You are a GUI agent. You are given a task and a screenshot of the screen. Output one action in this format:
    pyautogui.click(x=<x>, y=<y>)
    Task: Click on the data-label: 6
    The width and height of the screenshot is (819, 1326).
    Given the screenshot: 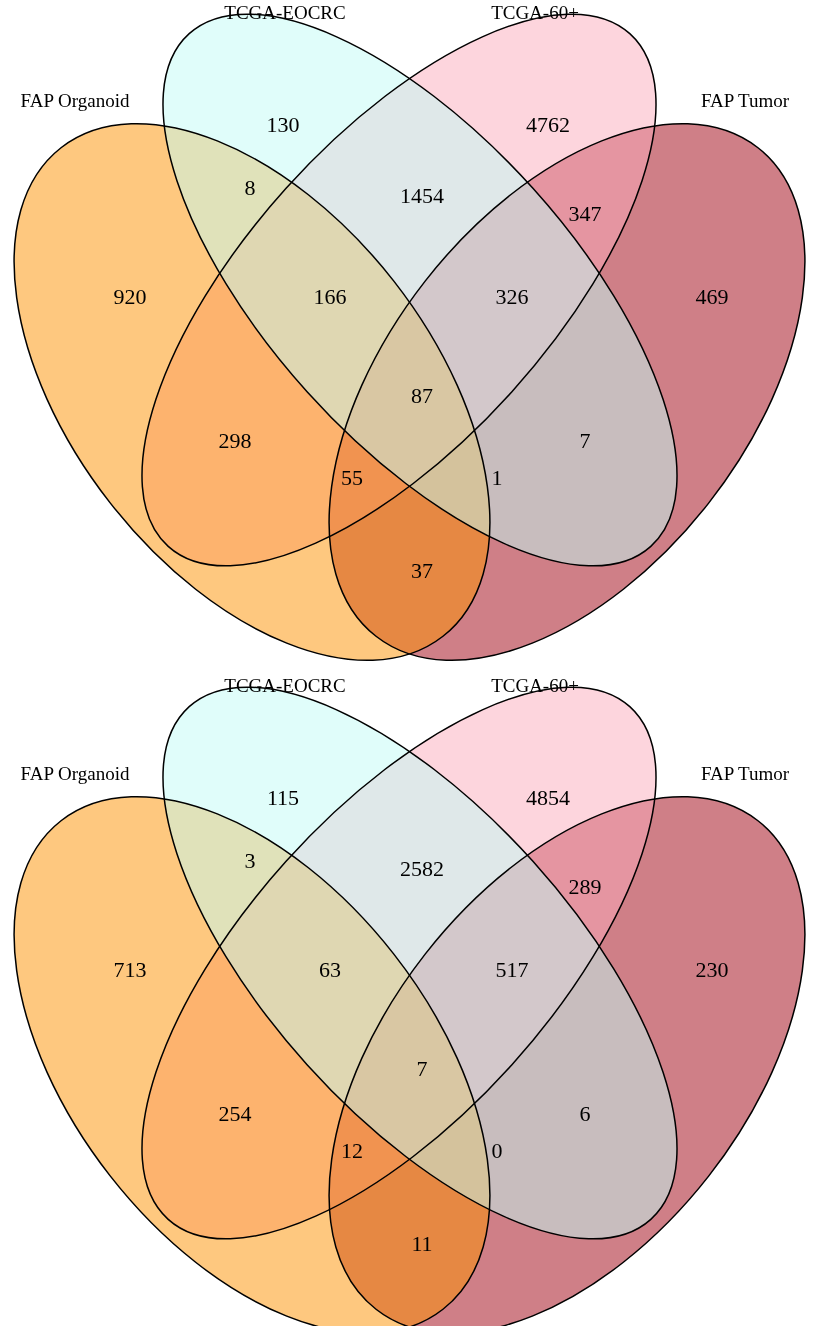 What is the action you would take?
    pyautogui.click(x=585, y=1113)
    